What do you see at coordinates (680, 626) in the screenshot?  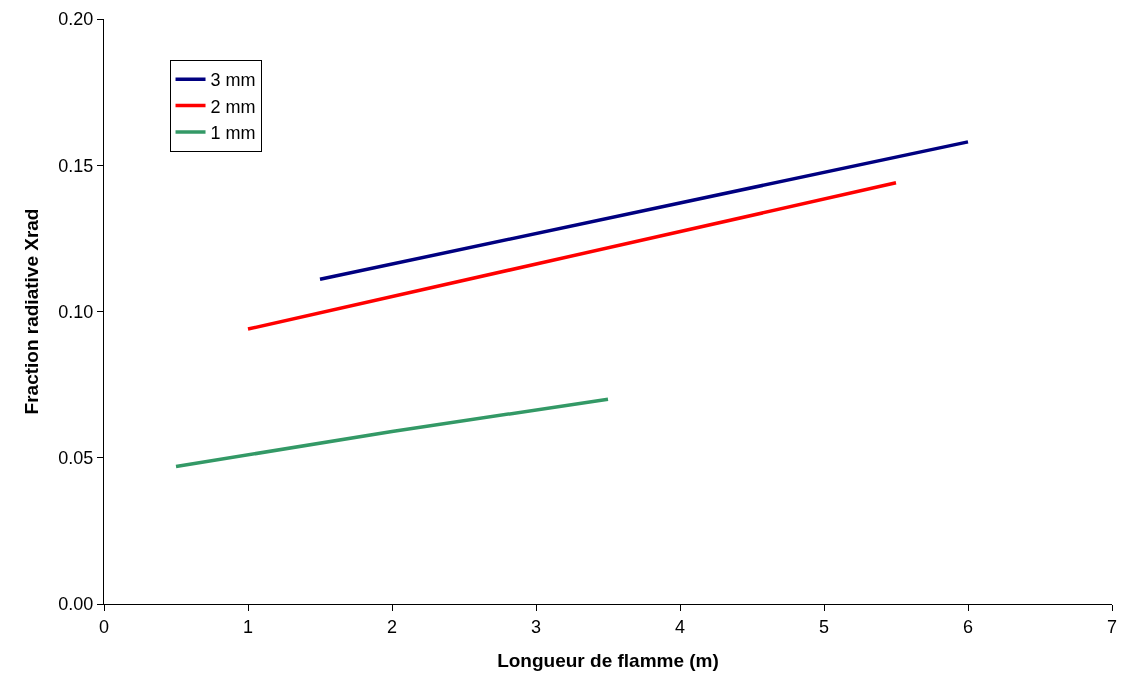 I see `x-tick-label: 4` at bounding box center [680, 626].